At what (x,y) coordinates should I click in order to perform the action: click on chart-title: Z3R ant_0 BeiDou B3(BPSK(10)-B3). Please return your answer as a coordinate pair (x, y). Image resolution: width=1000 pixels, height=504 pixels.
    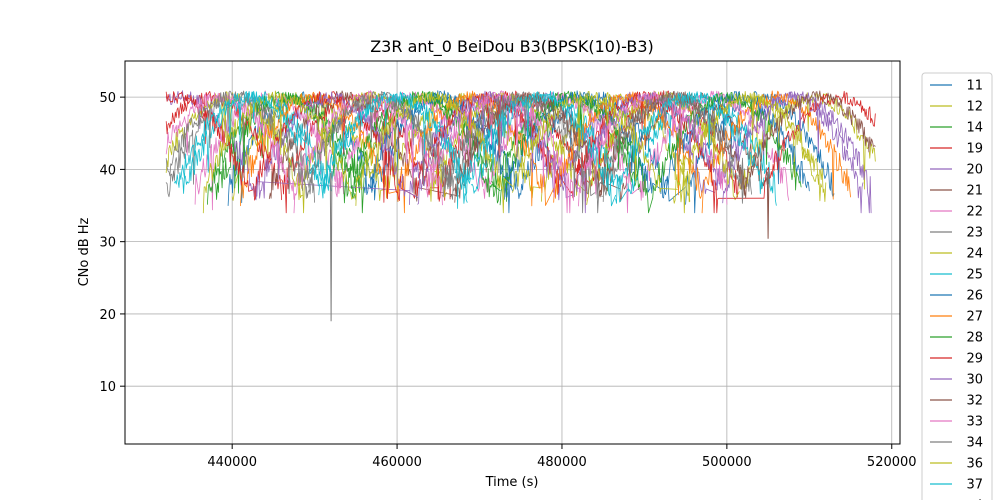
    Looking at the image, I should click on (512, 47).